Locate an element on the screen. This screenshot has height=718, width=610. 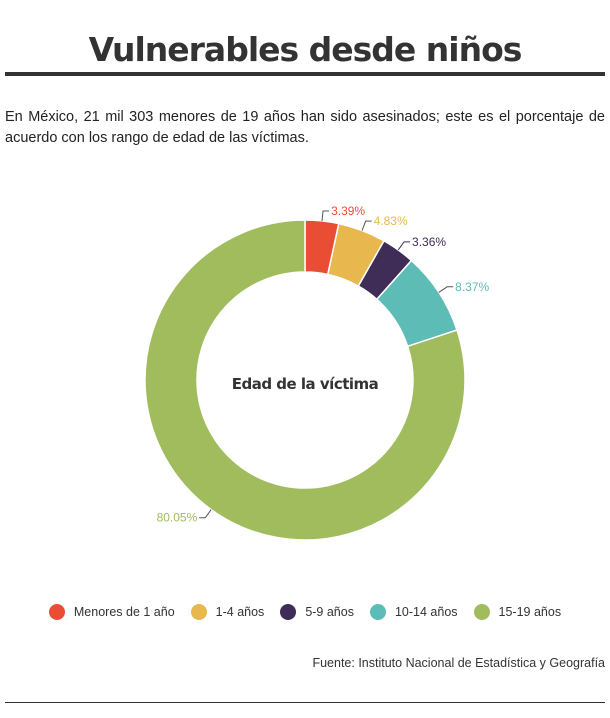
page-title: Vulnerables desde niños is located at coordinates (305, 49).